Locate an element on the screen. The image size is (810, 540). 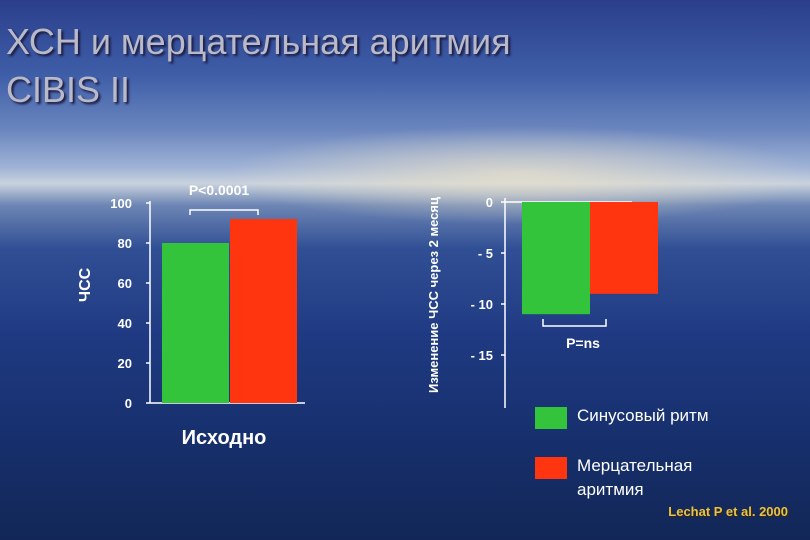
chart1-bar-af is located at coordinates (263, 311).